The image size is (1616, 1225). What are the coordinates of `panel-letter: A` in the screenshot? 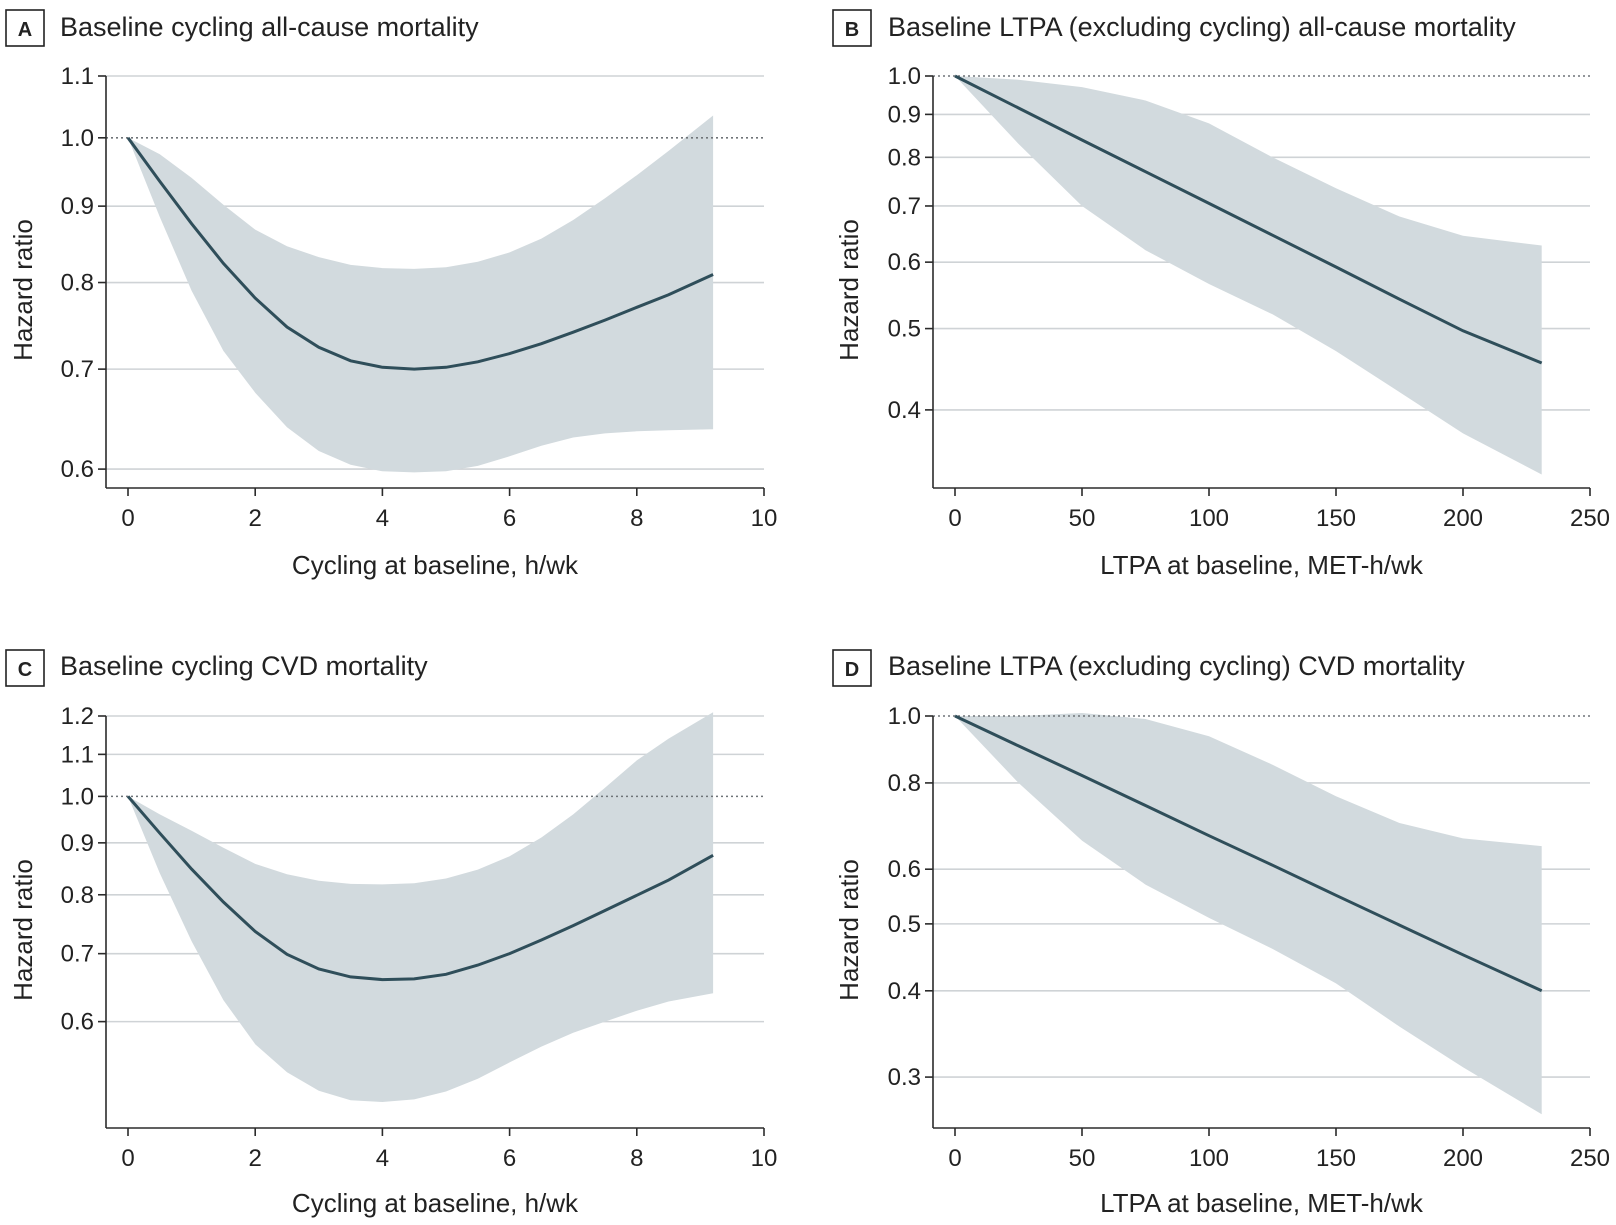 It's located at (25, 30).